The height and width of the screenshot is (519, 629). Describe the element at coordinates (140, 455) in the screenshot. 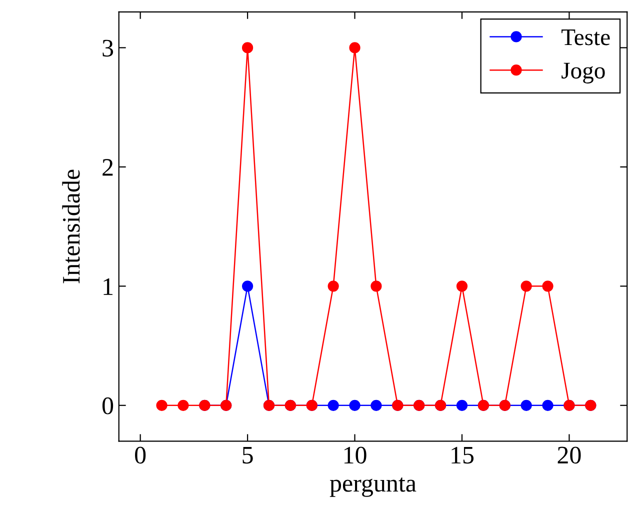

I see `x-tick-label: 0` at that location.